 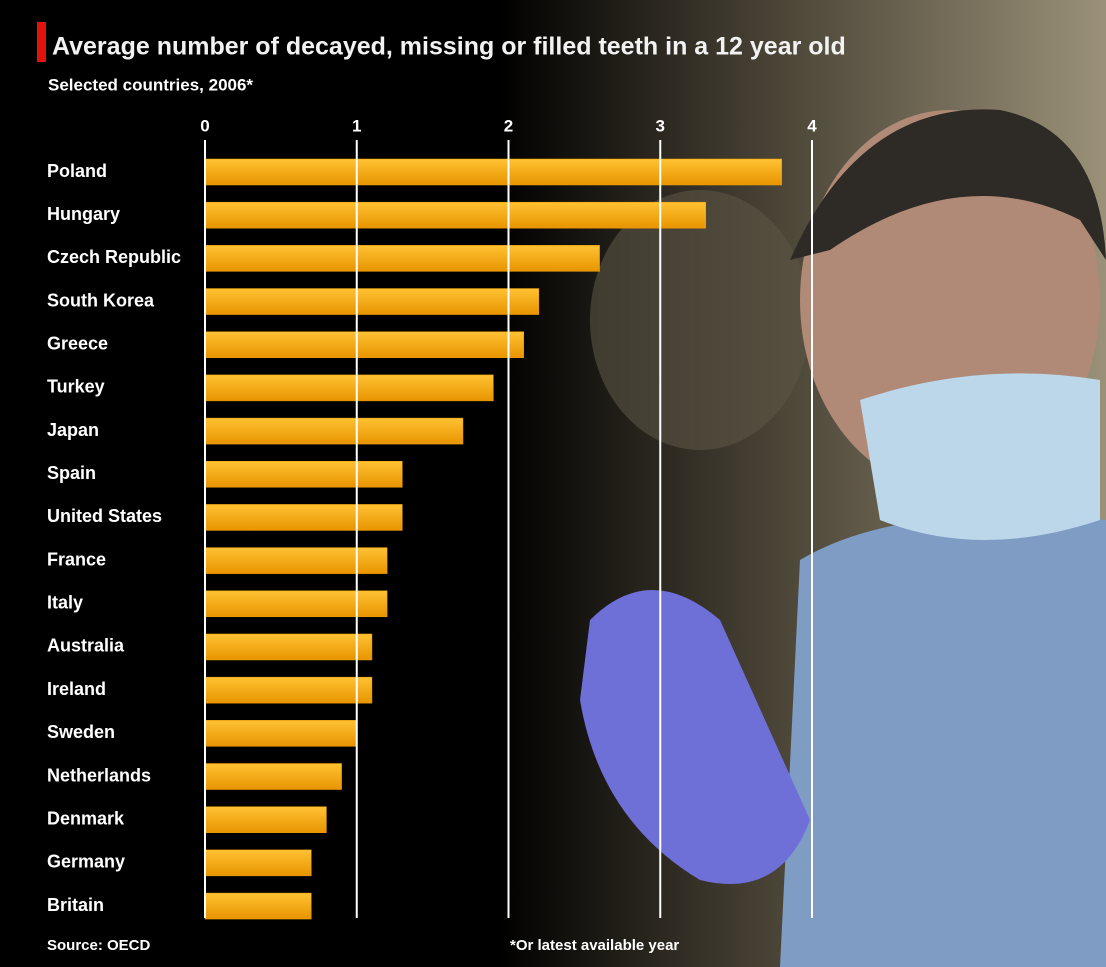 What do you see at coordinates (76, 689) in the screenshot?
I see `category-label: Ireland` at bounding box center [76, 689].